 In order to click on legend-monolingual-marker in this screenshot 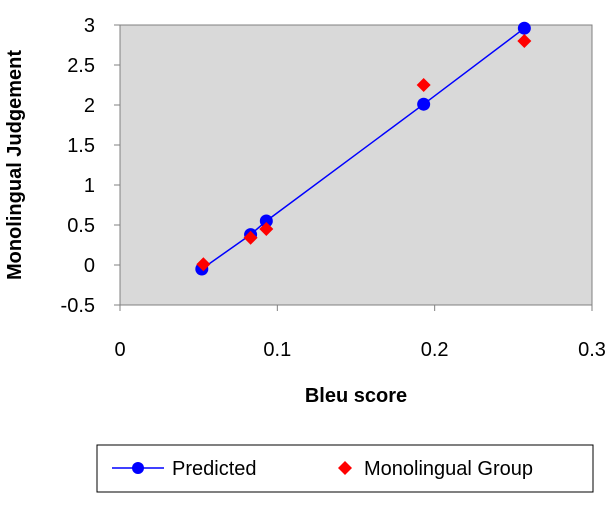, I will do `click(345, 468)`.